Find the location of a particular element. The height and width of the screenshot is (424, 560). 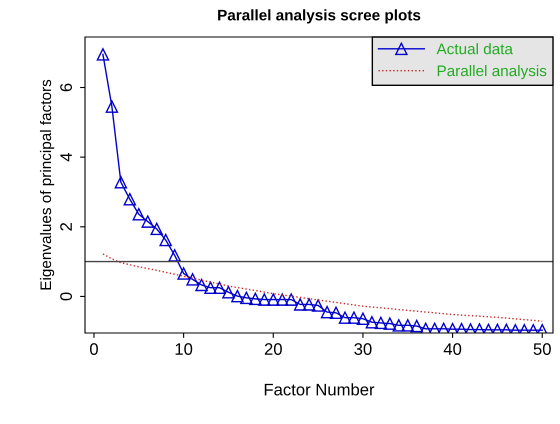

x-tick-label: 10 is located at coordinates (184, 349).